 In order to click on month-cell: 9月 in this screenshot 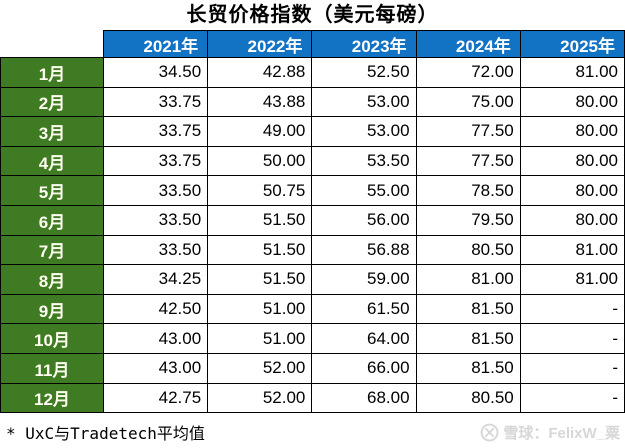, I will do `click(52, 309)`.